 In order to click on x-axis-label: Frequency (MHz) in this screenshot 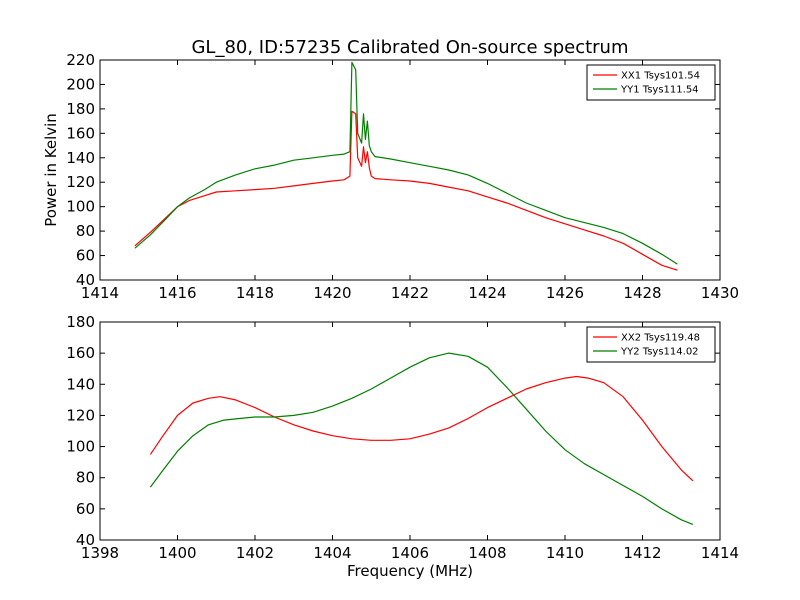, I will do `click(410, 571)`.